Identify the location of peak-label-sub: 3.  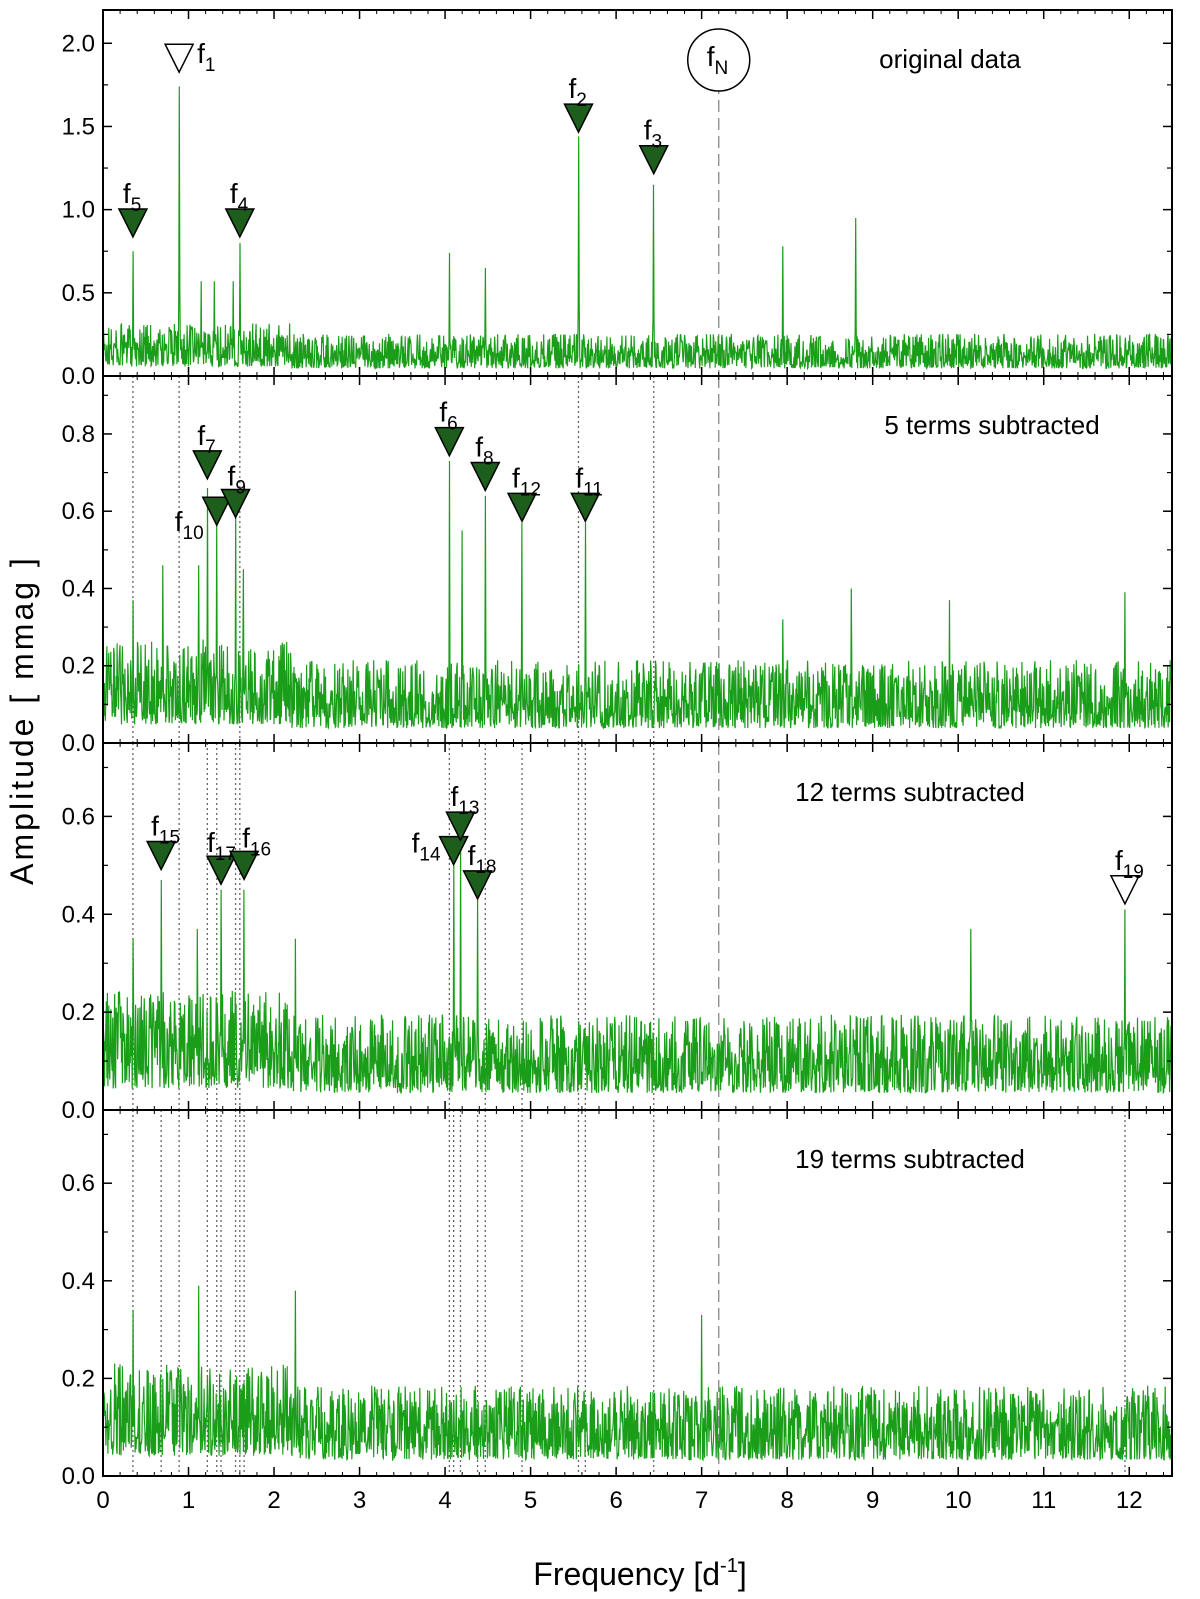
(657, 142).